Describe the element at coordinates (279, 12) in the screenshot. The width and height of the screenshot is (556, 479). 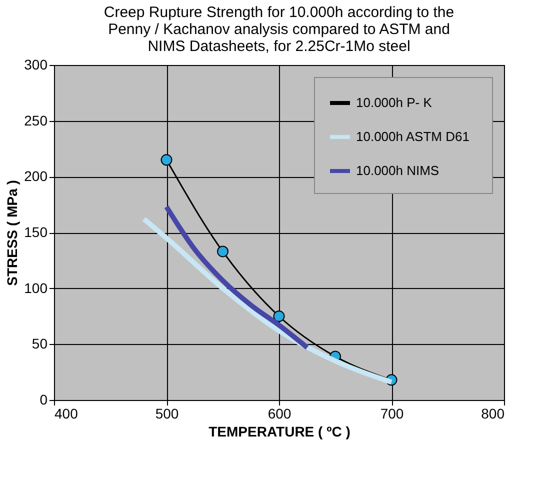
I see `text: Creep Rupture Strength for 10.000h according to the` at that location.